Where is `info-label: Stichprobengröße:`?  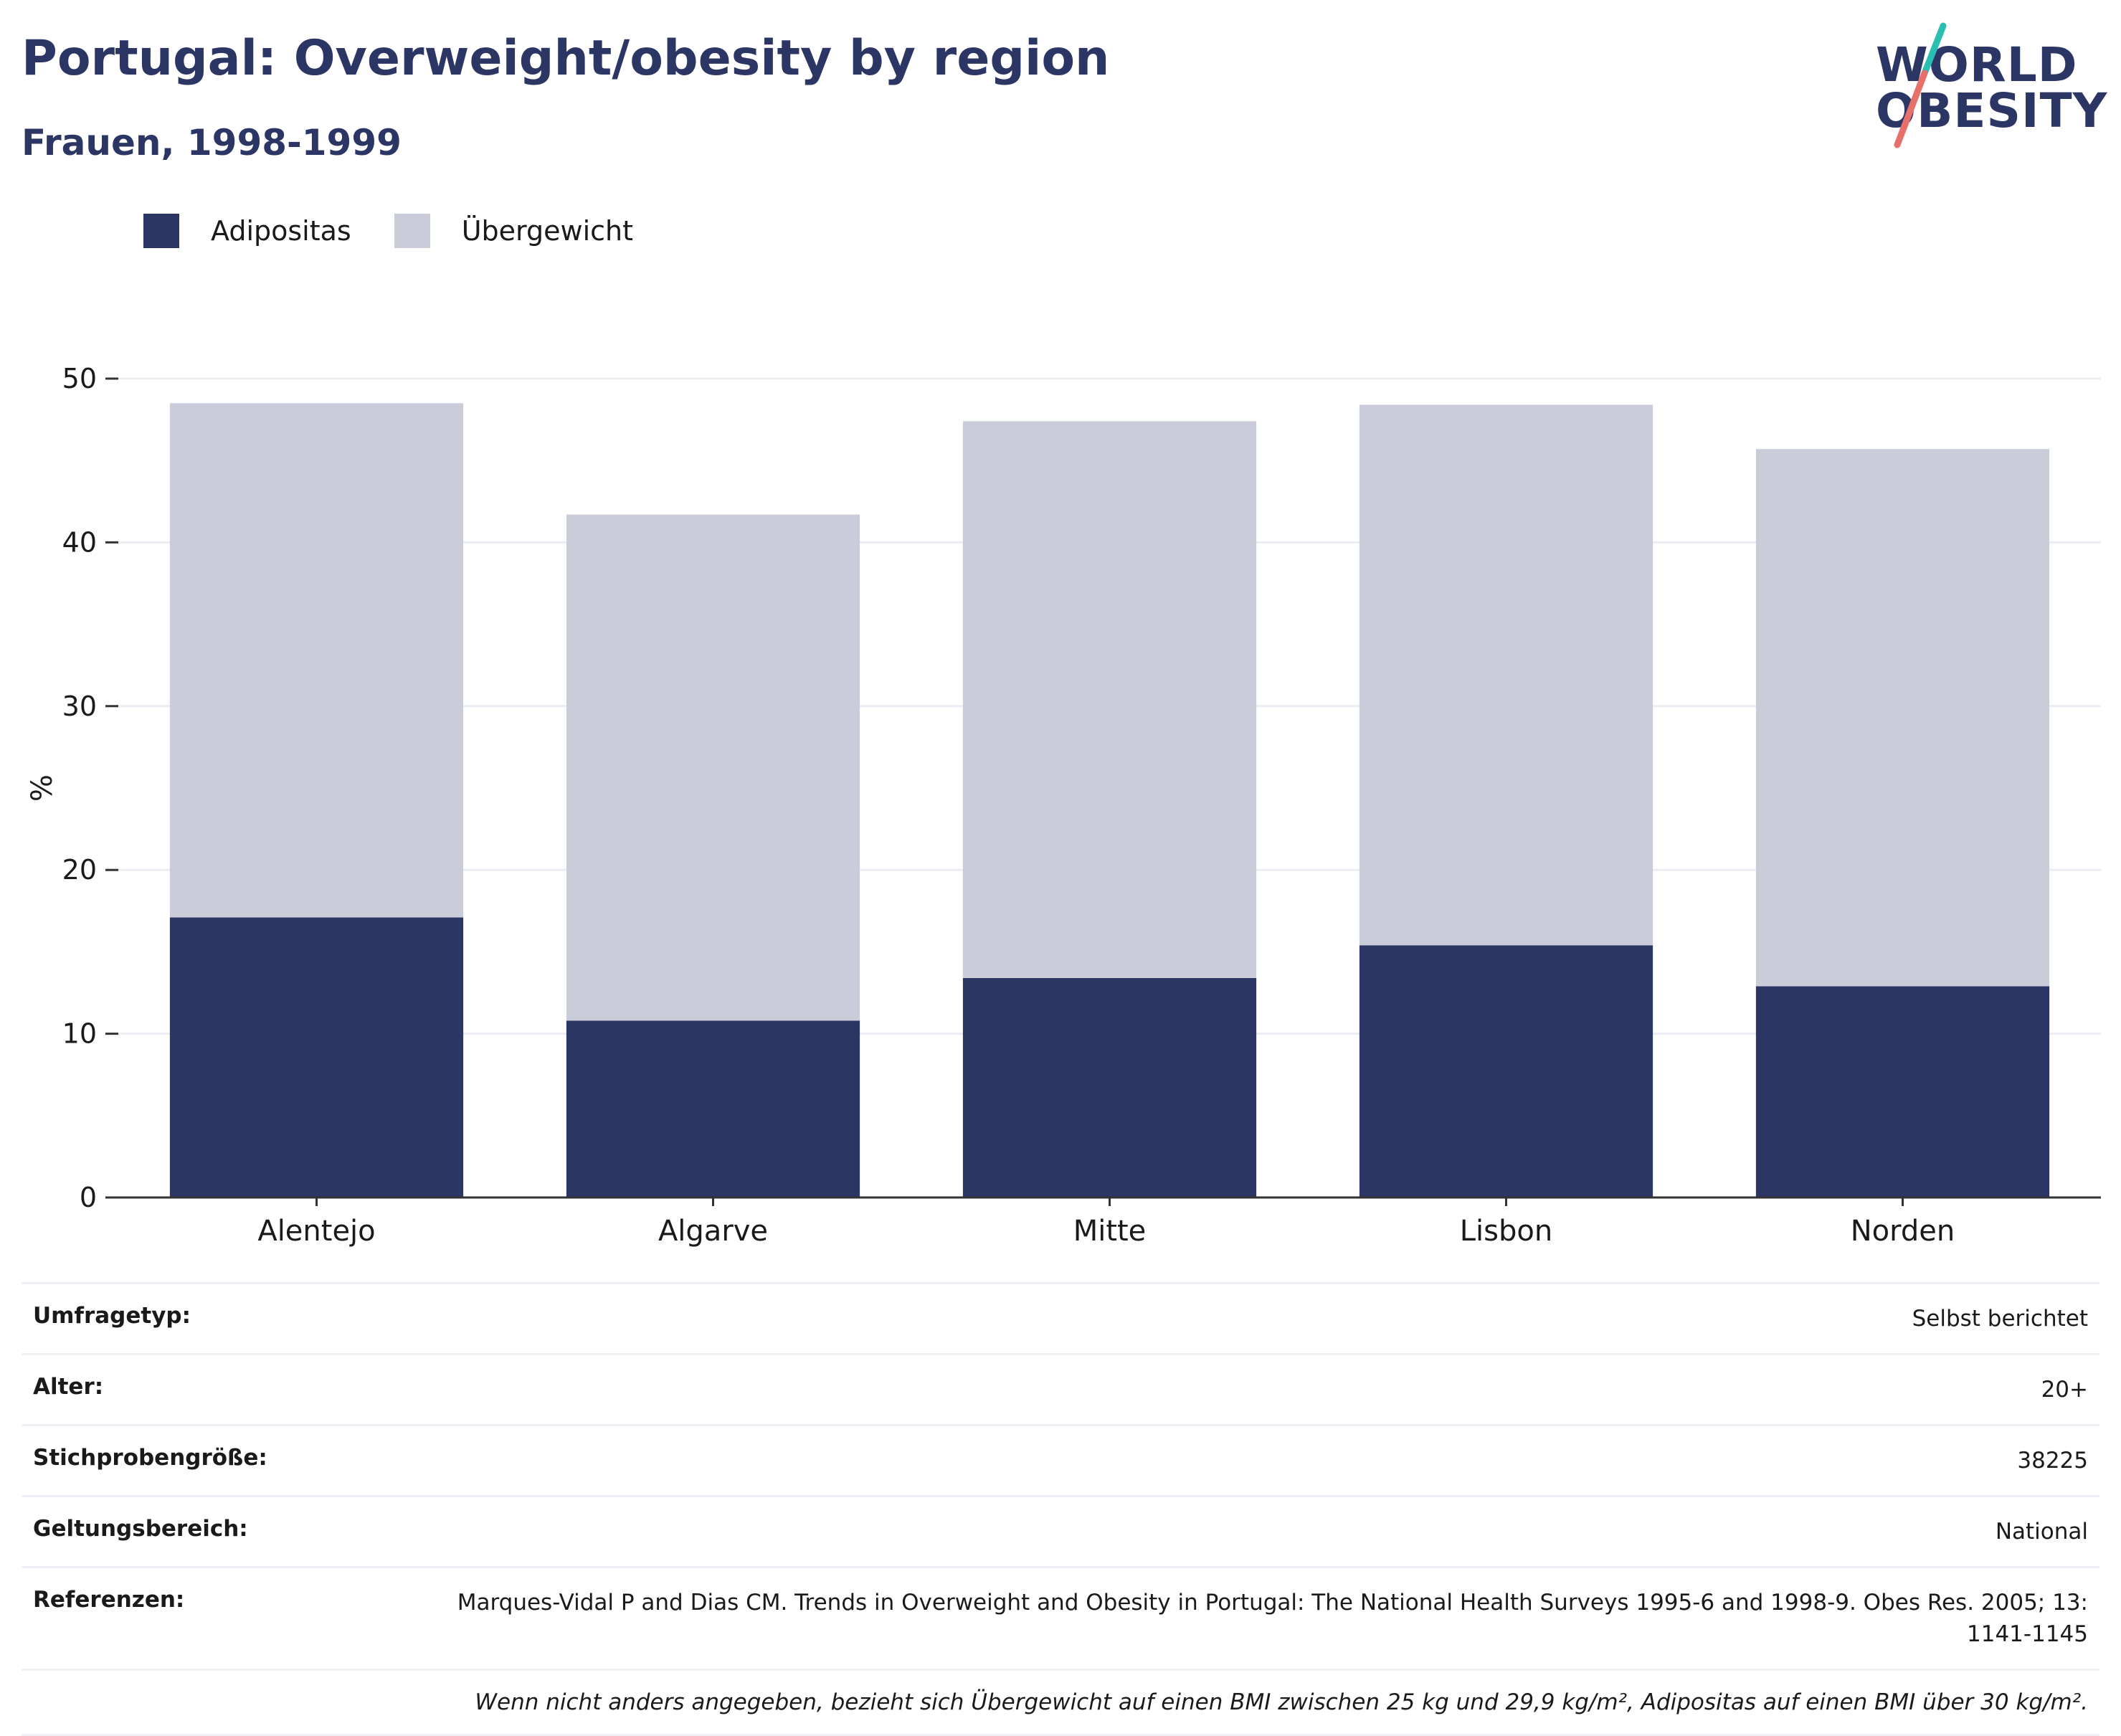
info-label: Stichprobengröße: is located at coordinates (150, 1458).